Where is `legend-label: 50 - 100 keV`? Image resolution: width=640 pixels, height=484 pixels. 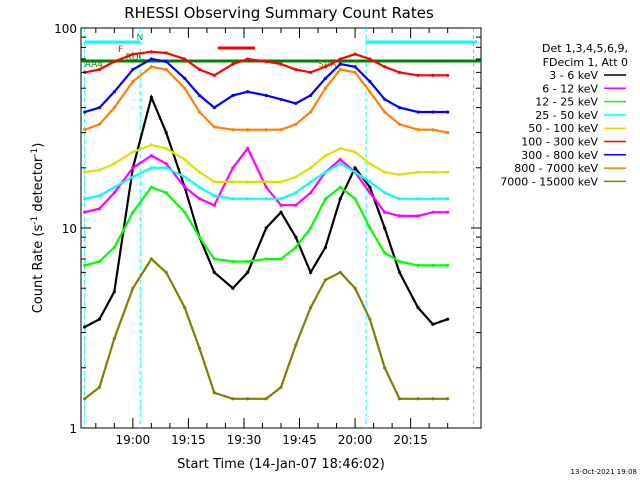 legend-label: 50 - 100 keV is located at coordinates (563, 128).